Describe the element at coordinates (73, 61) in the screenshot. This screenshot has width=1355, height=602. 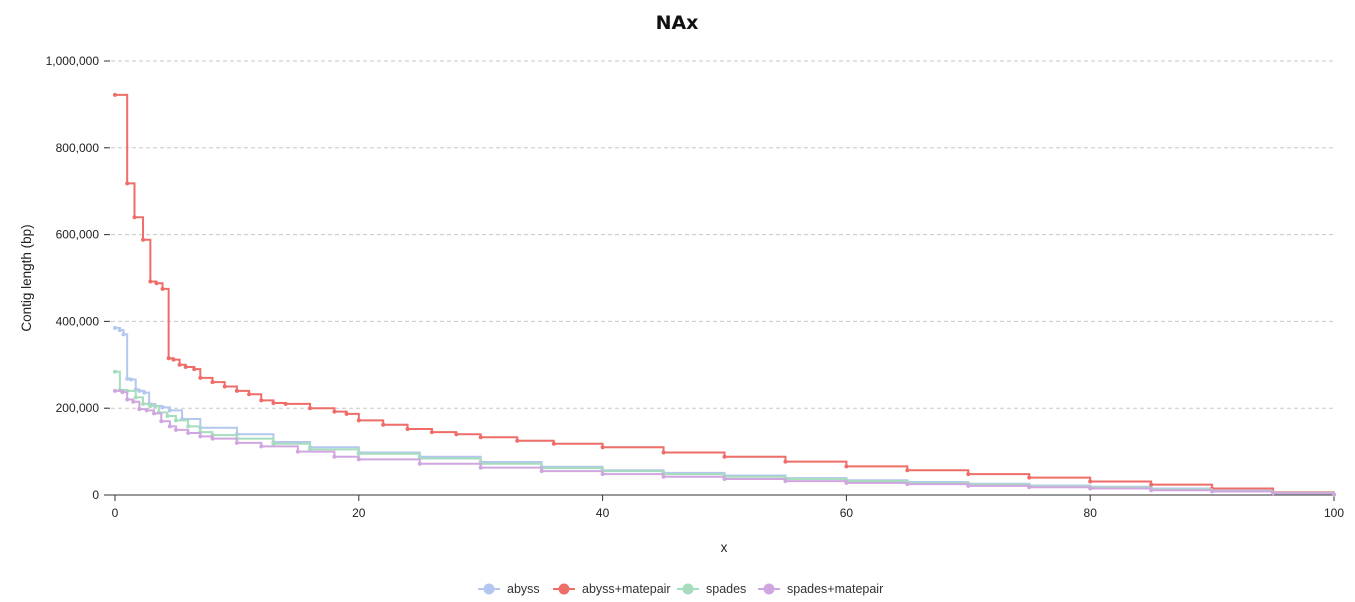
I see `y-tick-label: 1,000,000` at that location.